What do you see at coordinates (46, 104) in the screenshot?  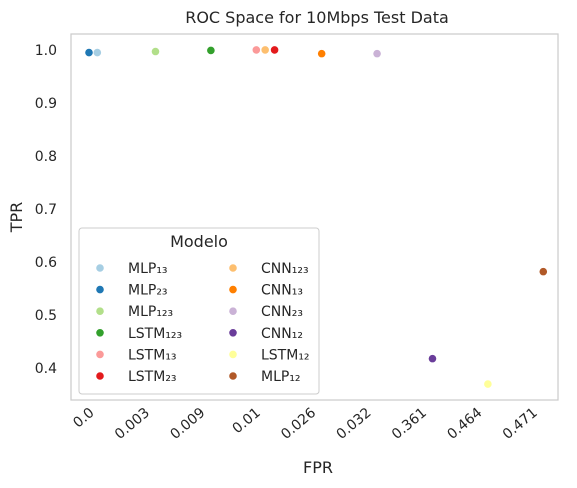 I see `y-tick-label: 0.9` at bounding box center [46, 104].